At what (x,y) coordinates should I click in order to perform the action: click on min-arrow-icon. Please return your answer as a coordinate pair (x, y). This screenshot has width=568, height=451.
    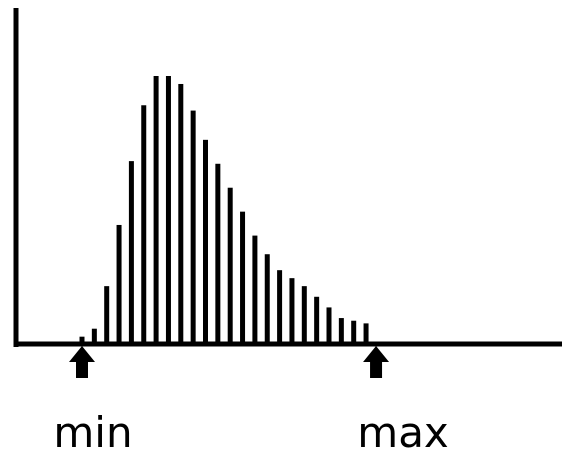
    Looking at the image, I should click on (82, 362).